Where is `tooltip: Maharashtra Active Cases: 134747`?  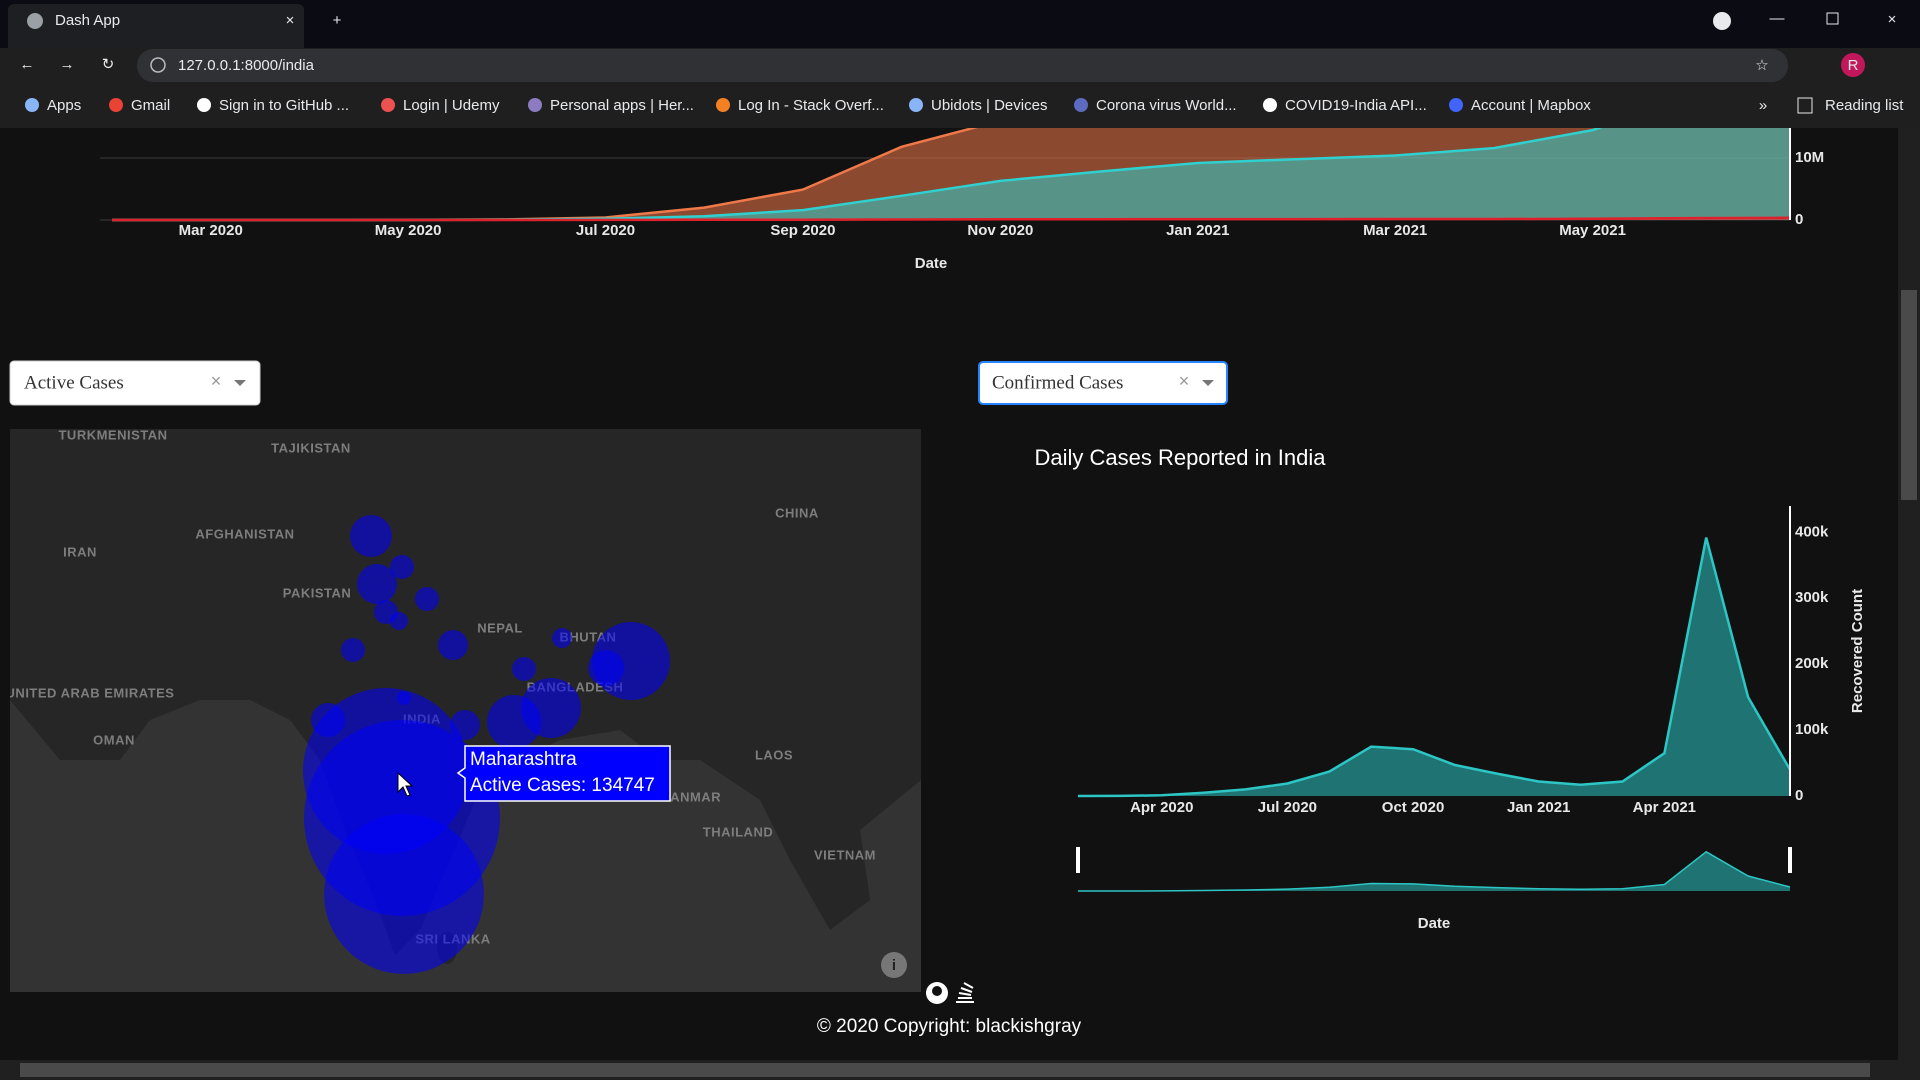
tooltip: Maharashtra Active Cases: 134747 is located at coordinates (563, 773).